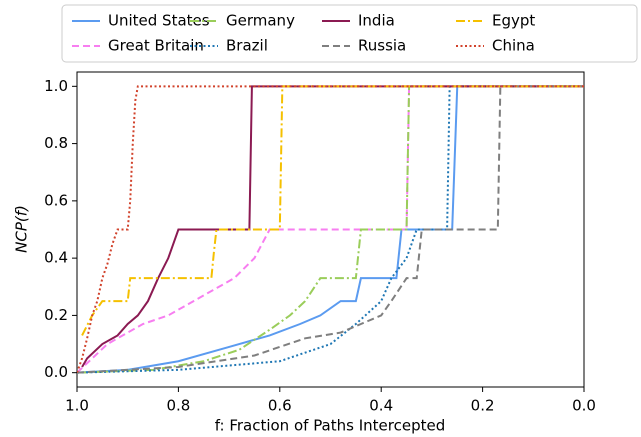 The height and width of the screenshot is (437, 641). Describe the element at coordinates (56, 200) in the screenshot. I see `y-tick-label: 0.6` at that location.